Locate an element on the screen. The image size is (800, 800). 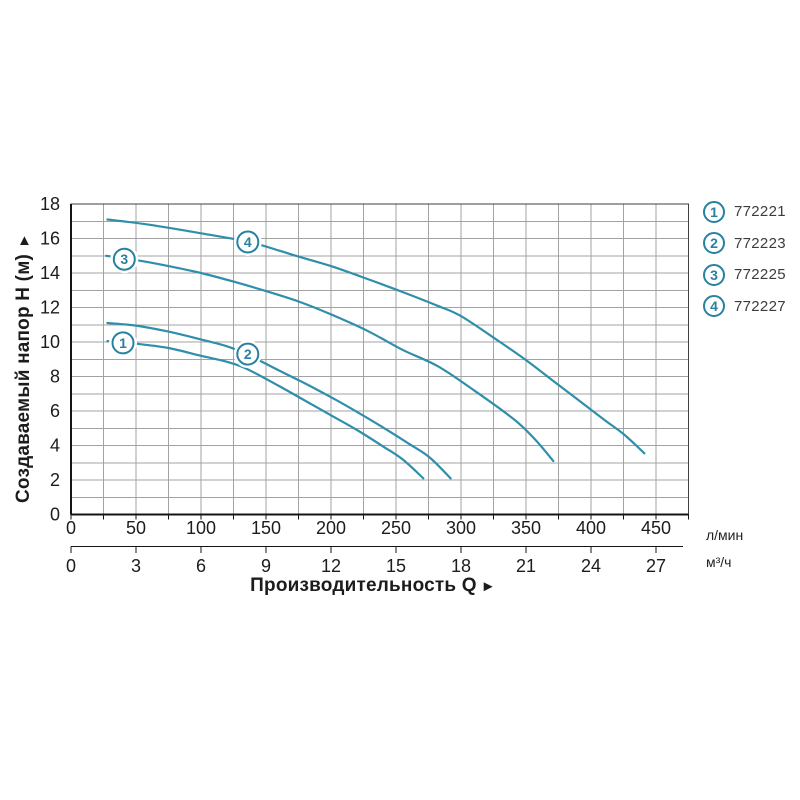
y-tick-label: 8 is located at coordinates (55, 377).